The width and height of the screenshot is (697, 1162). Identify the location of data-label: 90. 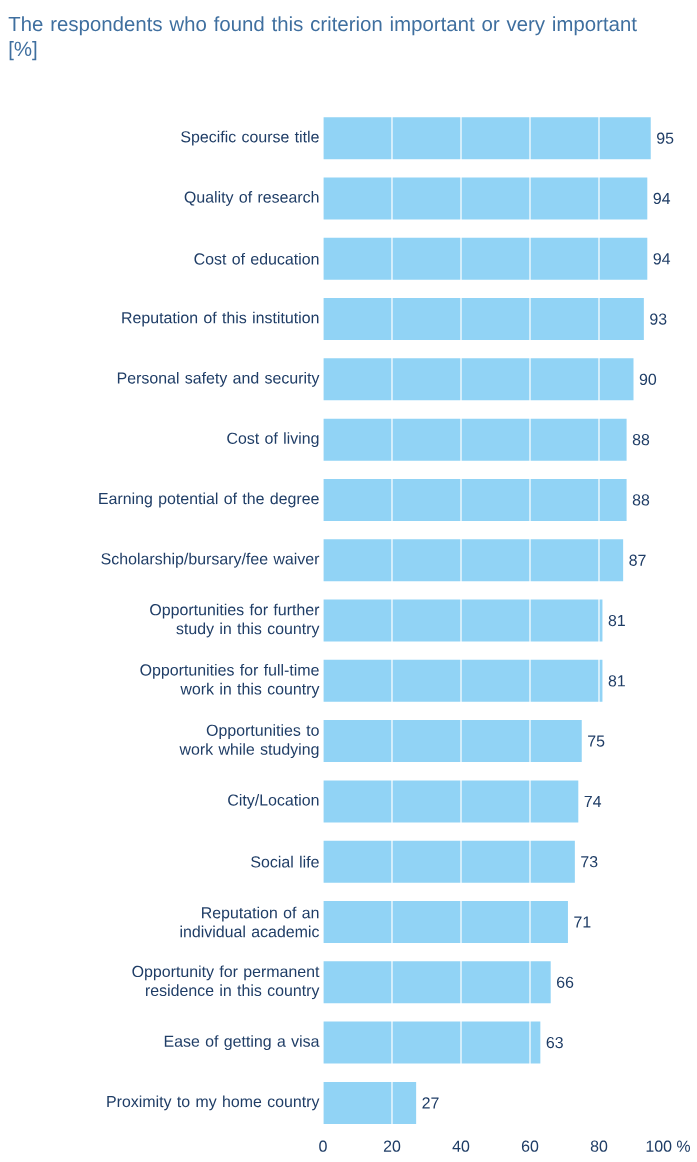
(648, 379).